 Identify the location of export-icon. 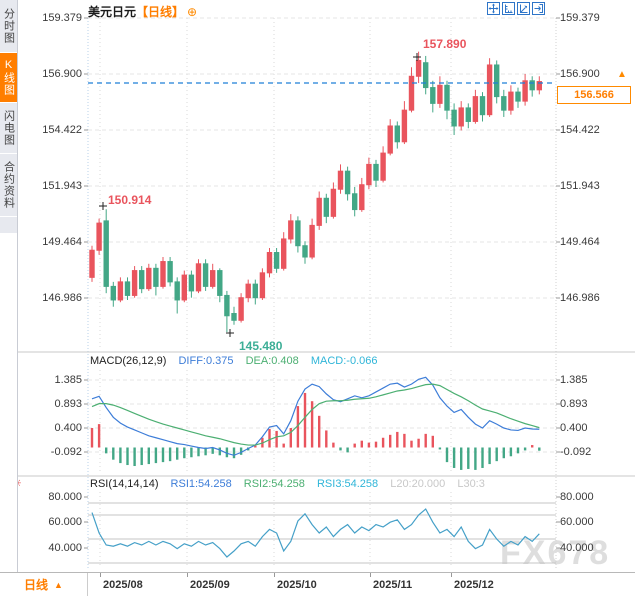
(538, 8).